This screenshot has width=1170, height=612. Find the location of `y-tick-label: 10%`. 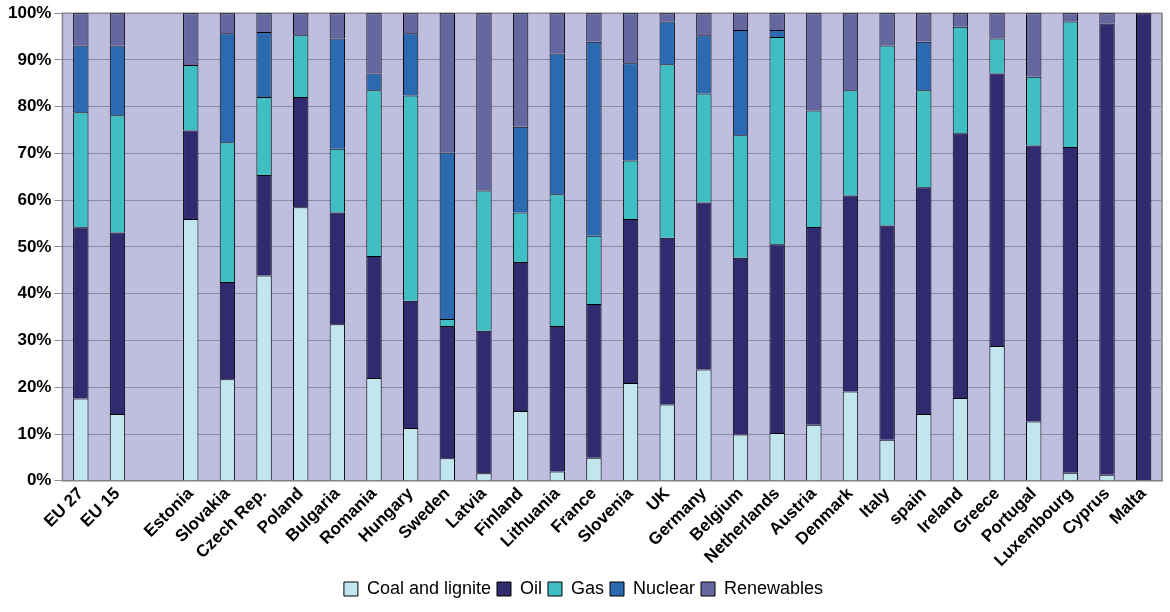

y-tick-label: 10% is located at coordinates (34, 433).